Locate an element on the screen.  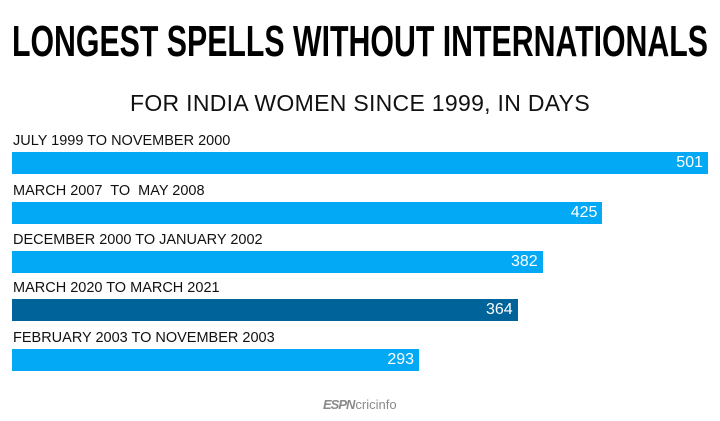
chart-title: LONGEST SPELLS WITHOUT INTERNATIONALS is located at coordinates (360, 40).